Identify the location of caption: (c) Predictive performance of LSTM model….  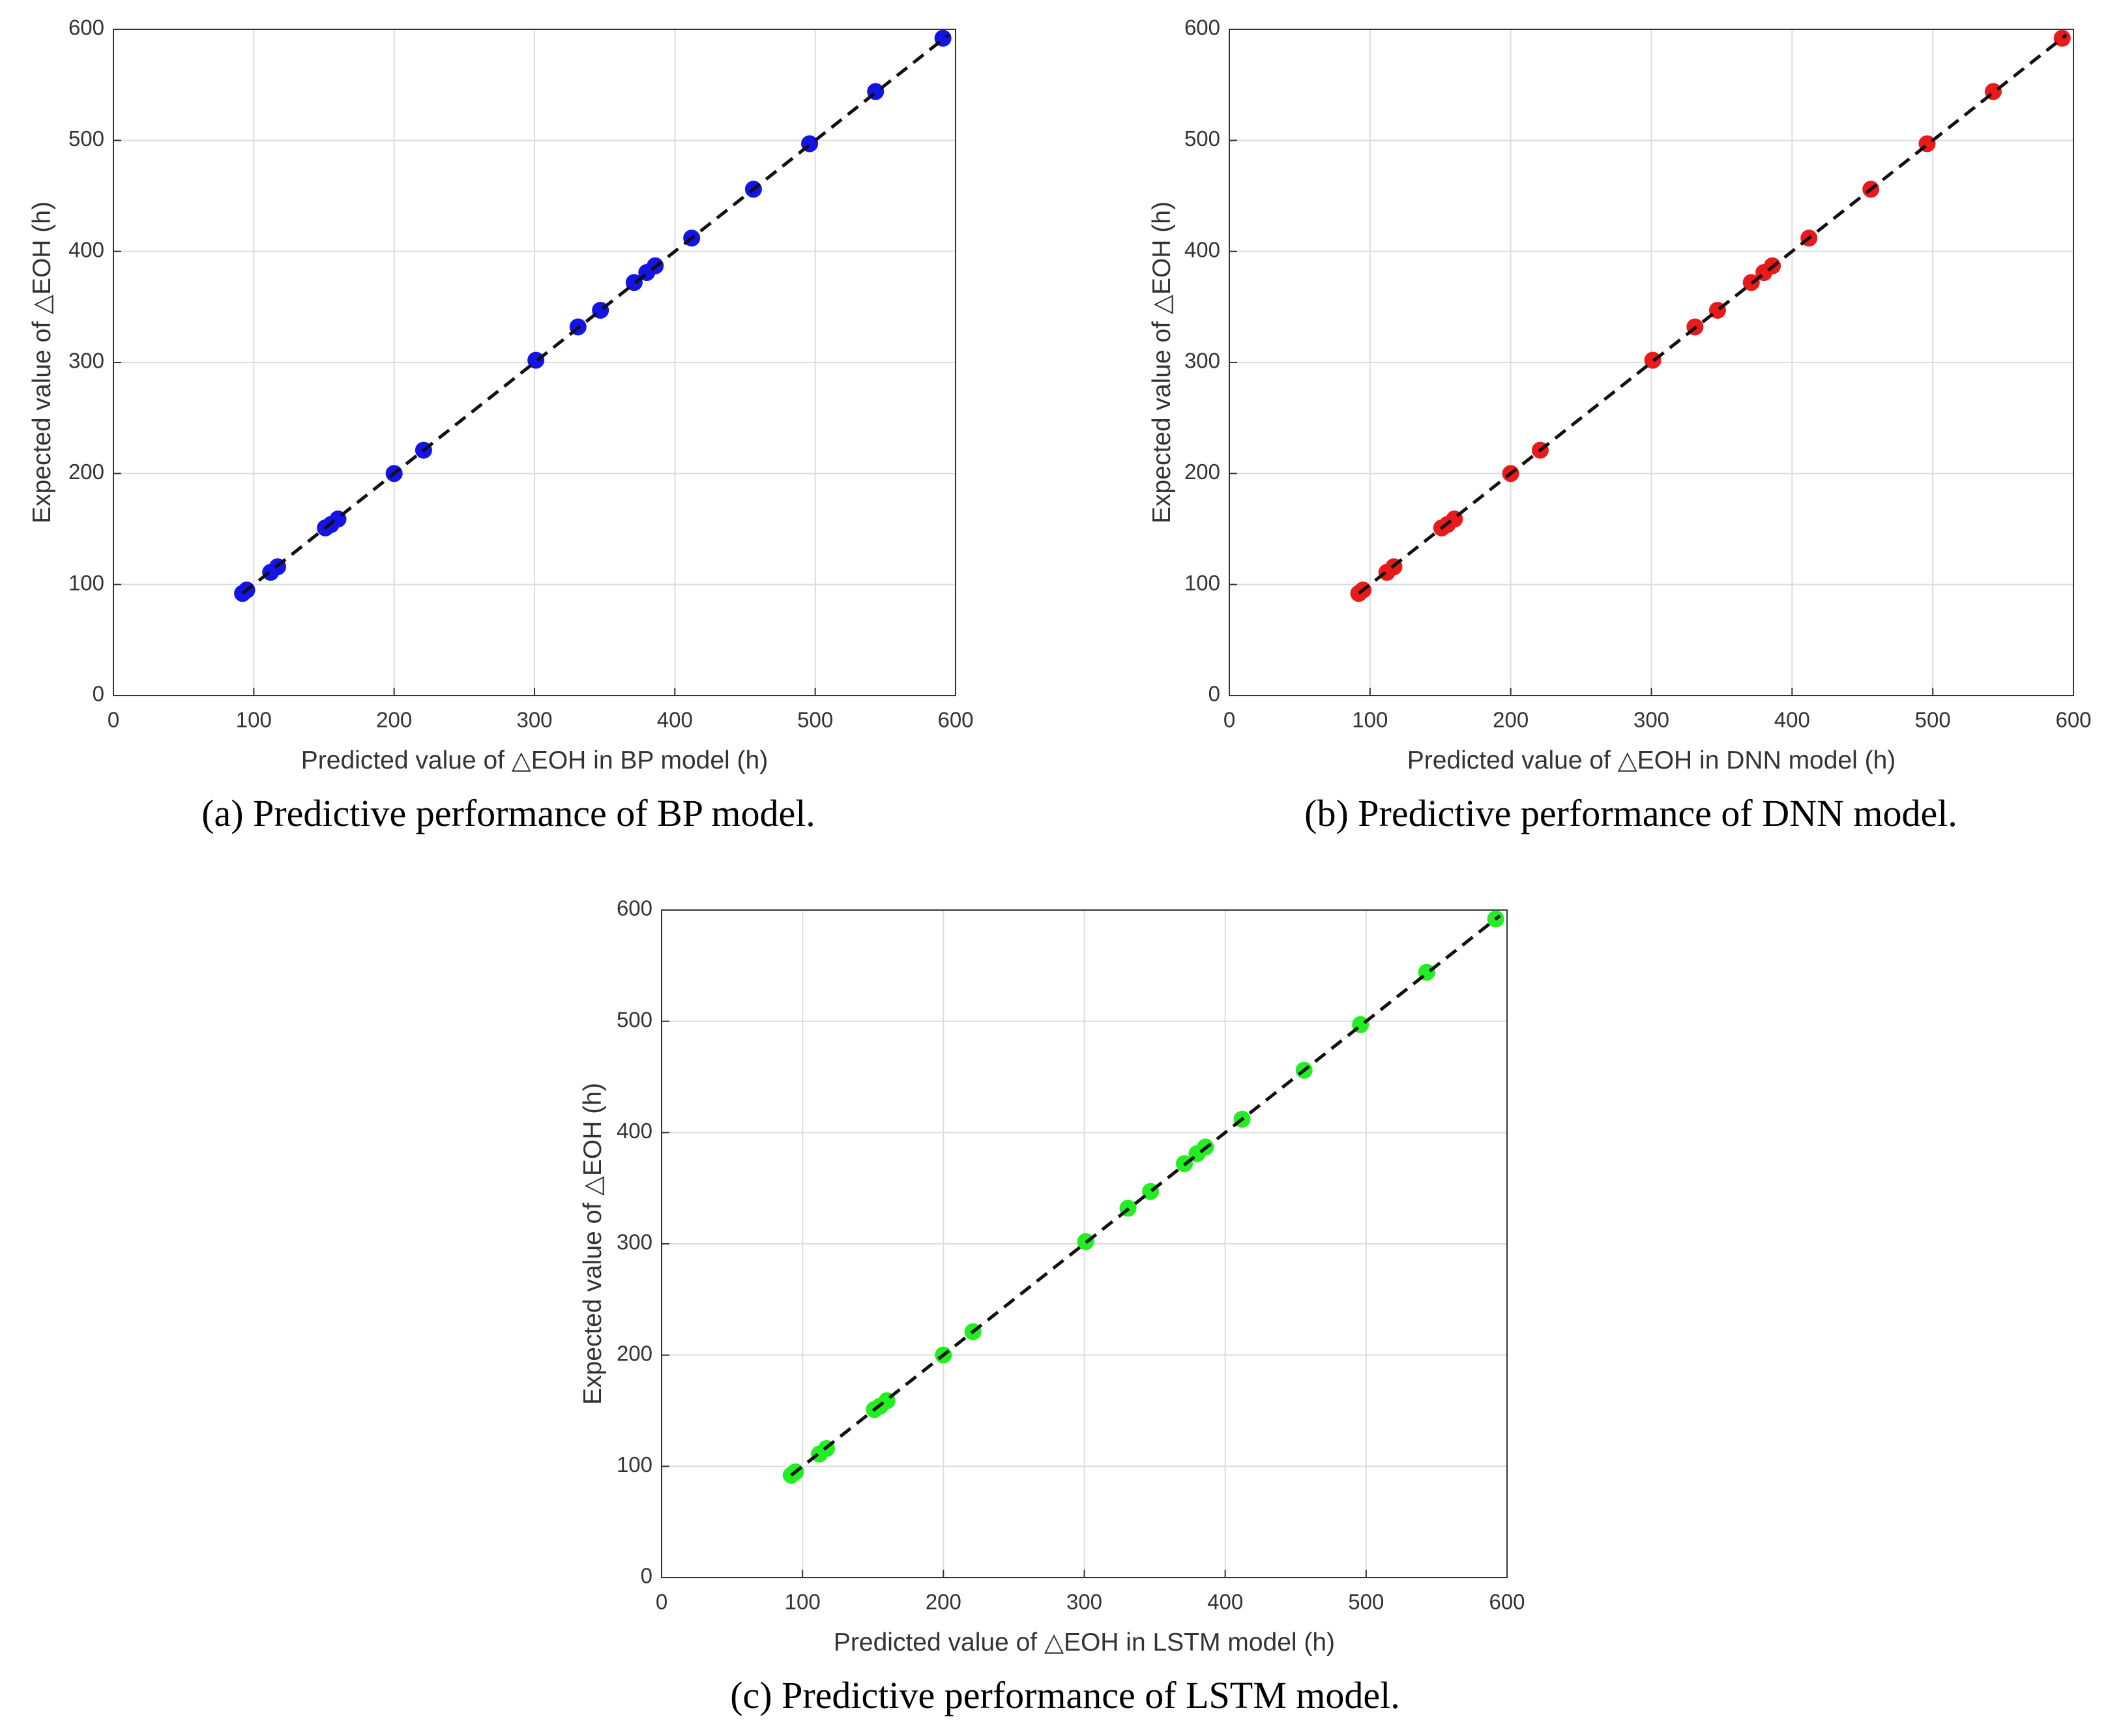
(1065, 1695).